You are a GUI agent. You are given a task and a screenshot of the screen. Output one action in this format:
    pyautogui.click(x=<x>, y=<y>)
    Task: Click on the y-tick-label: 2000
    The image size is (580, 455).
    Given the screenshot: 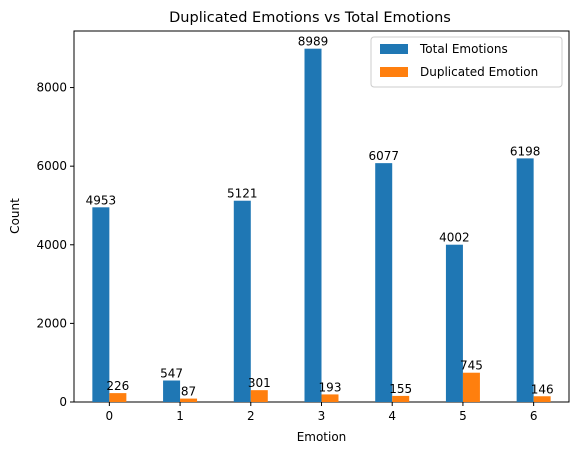 What is the action you would take?
    pyautogui.click(x=51, y=323)
    